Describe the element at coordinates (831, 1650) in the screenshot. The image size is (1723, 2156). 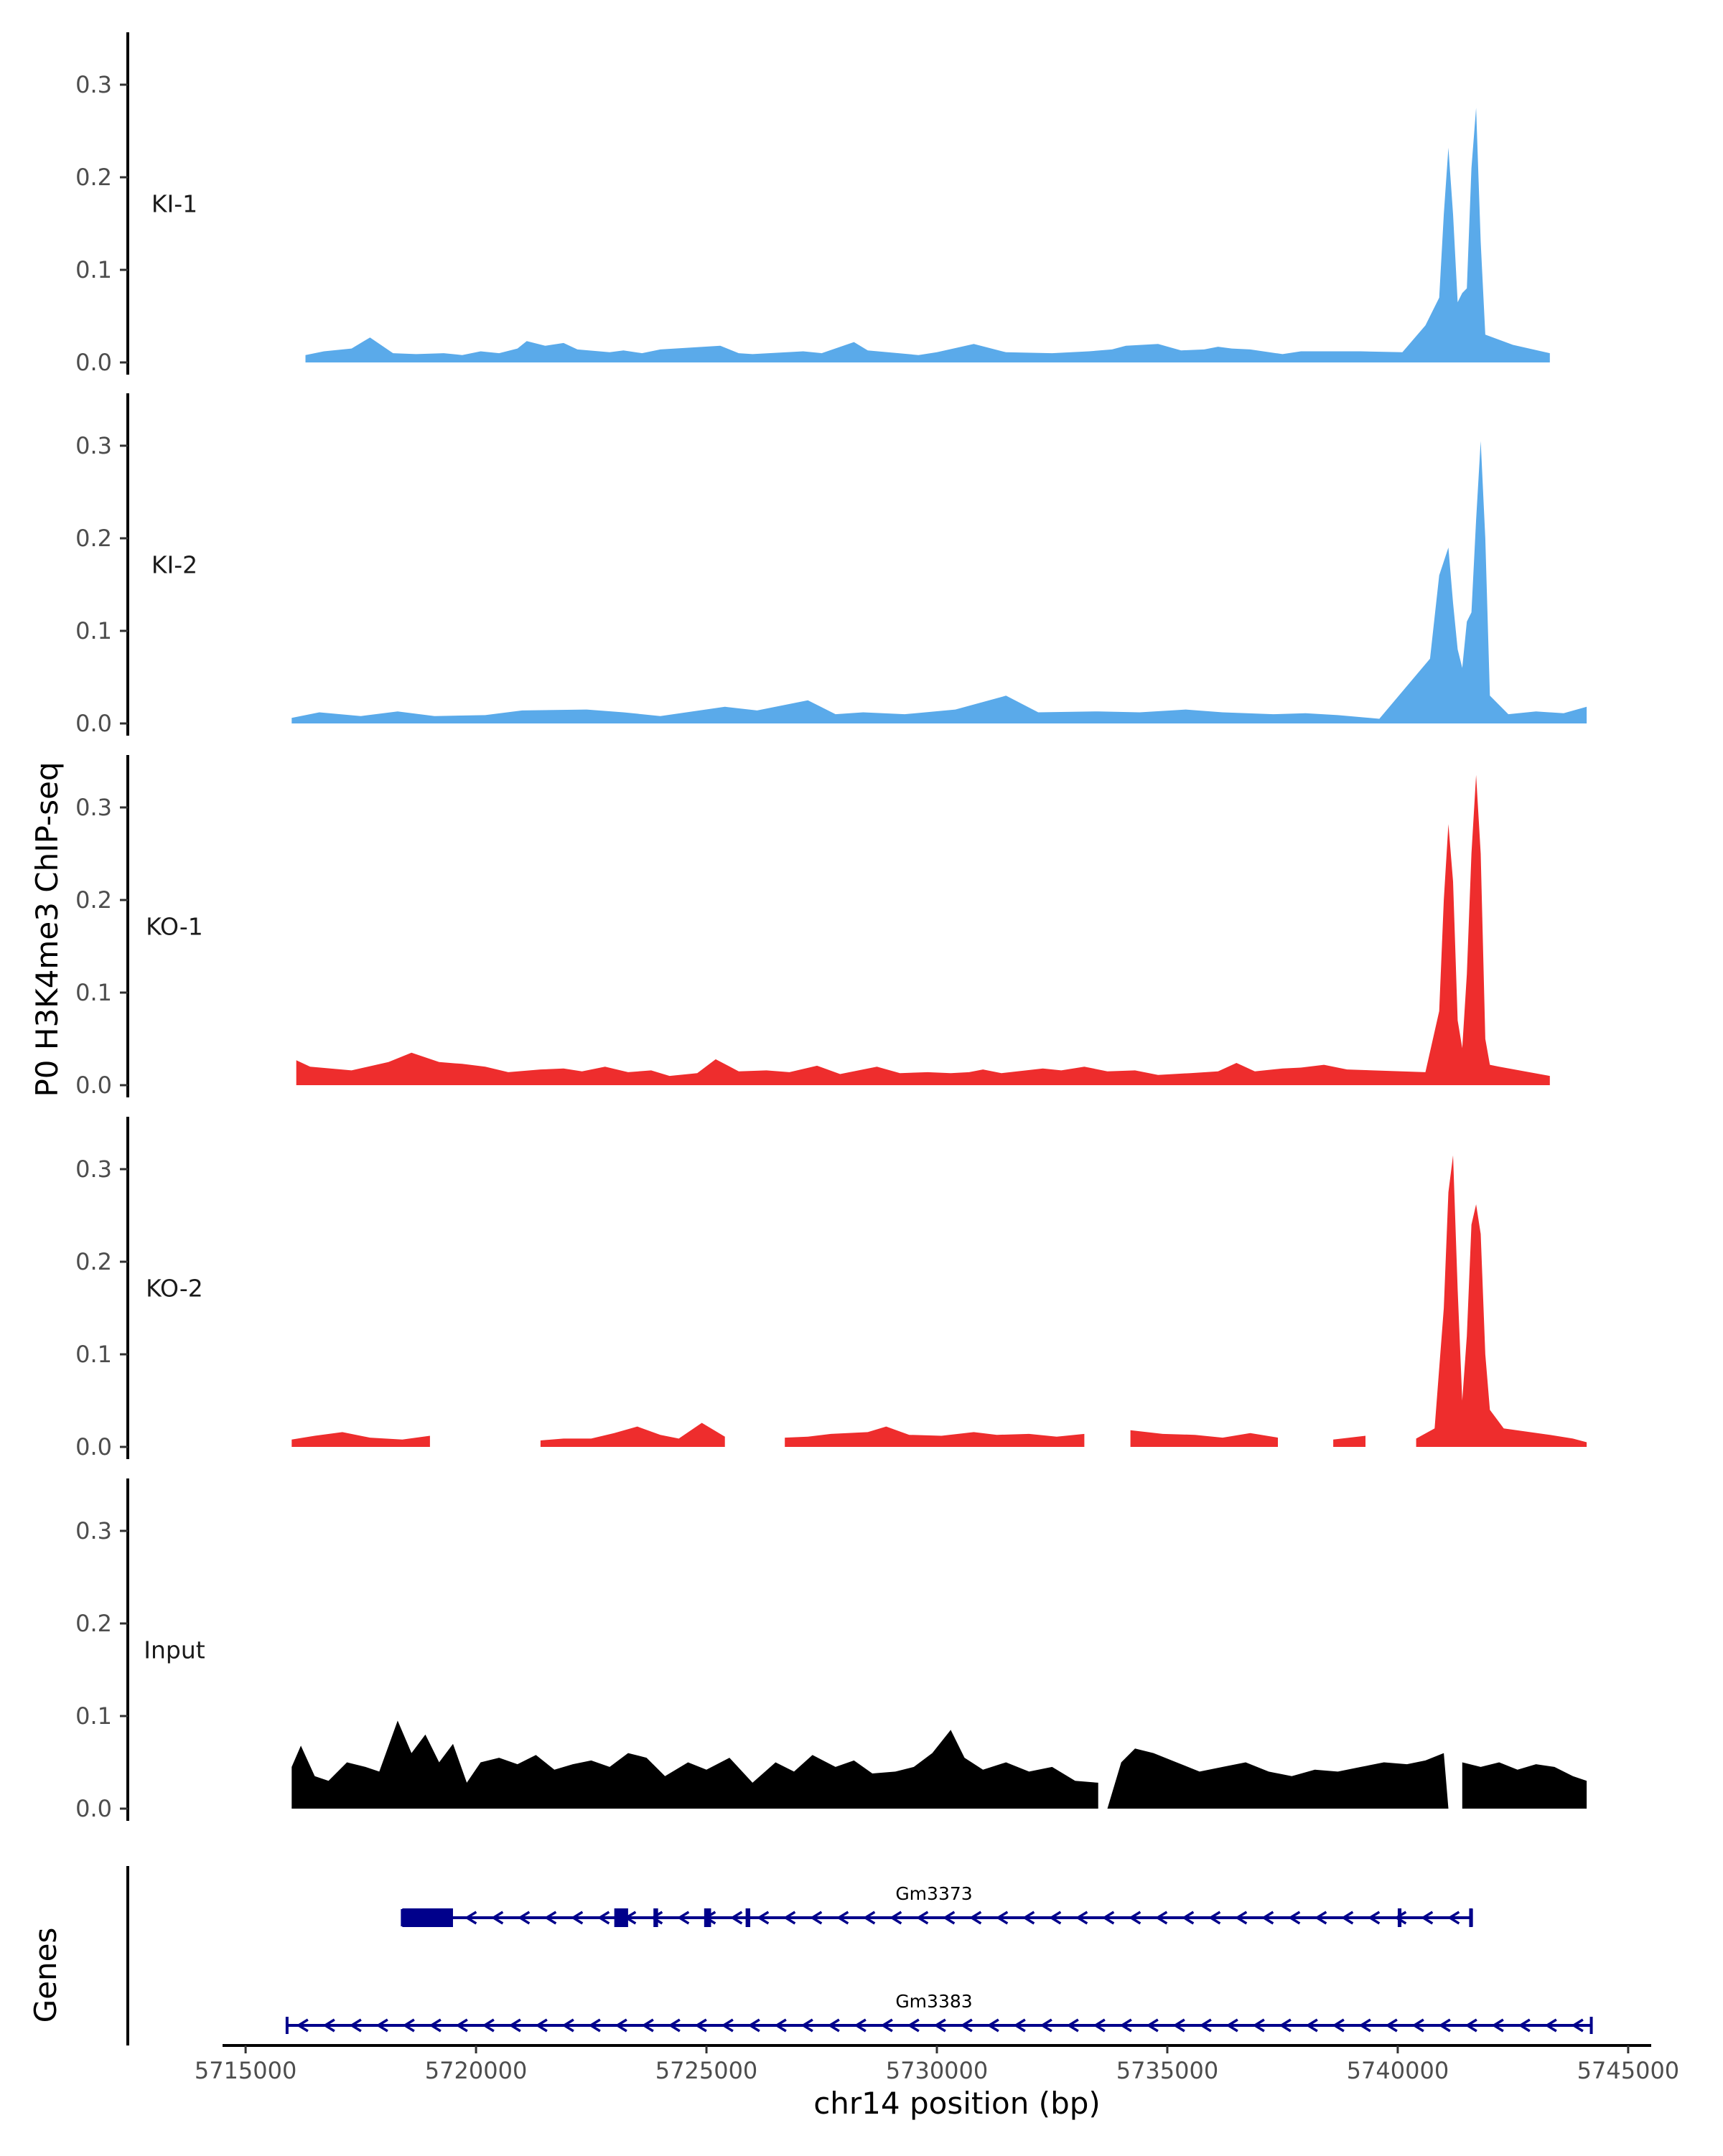
I see `track-panel-input: 0.0 0.1 0.2 0.3 Input` at that location.